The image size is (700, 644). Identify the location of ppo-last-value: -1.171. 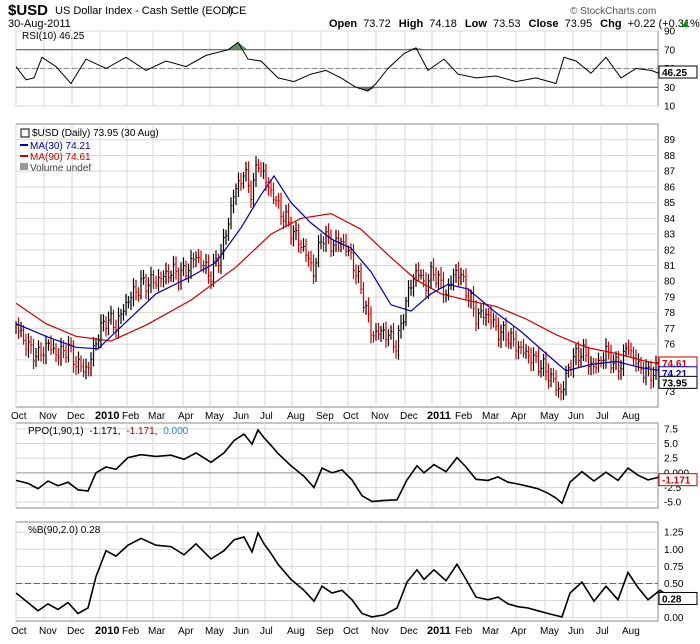
(676, 481).